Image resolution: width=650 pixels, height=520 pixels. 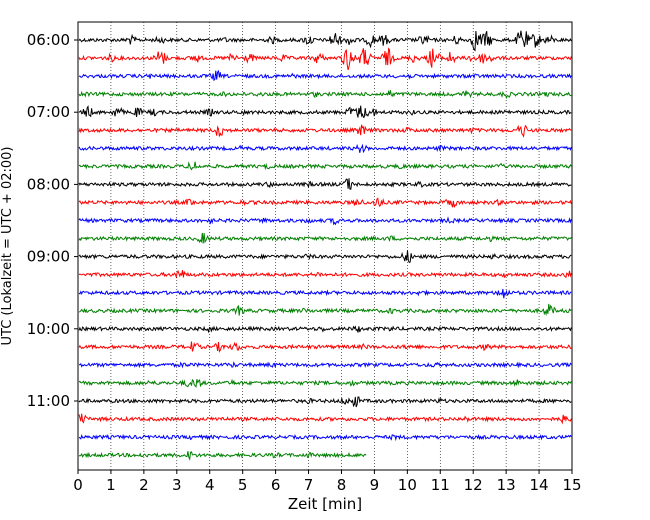 I want to click on y-axis: 06:00 07:00 08:00 09:00 10:00 11:00, so click(x=52, y=220).